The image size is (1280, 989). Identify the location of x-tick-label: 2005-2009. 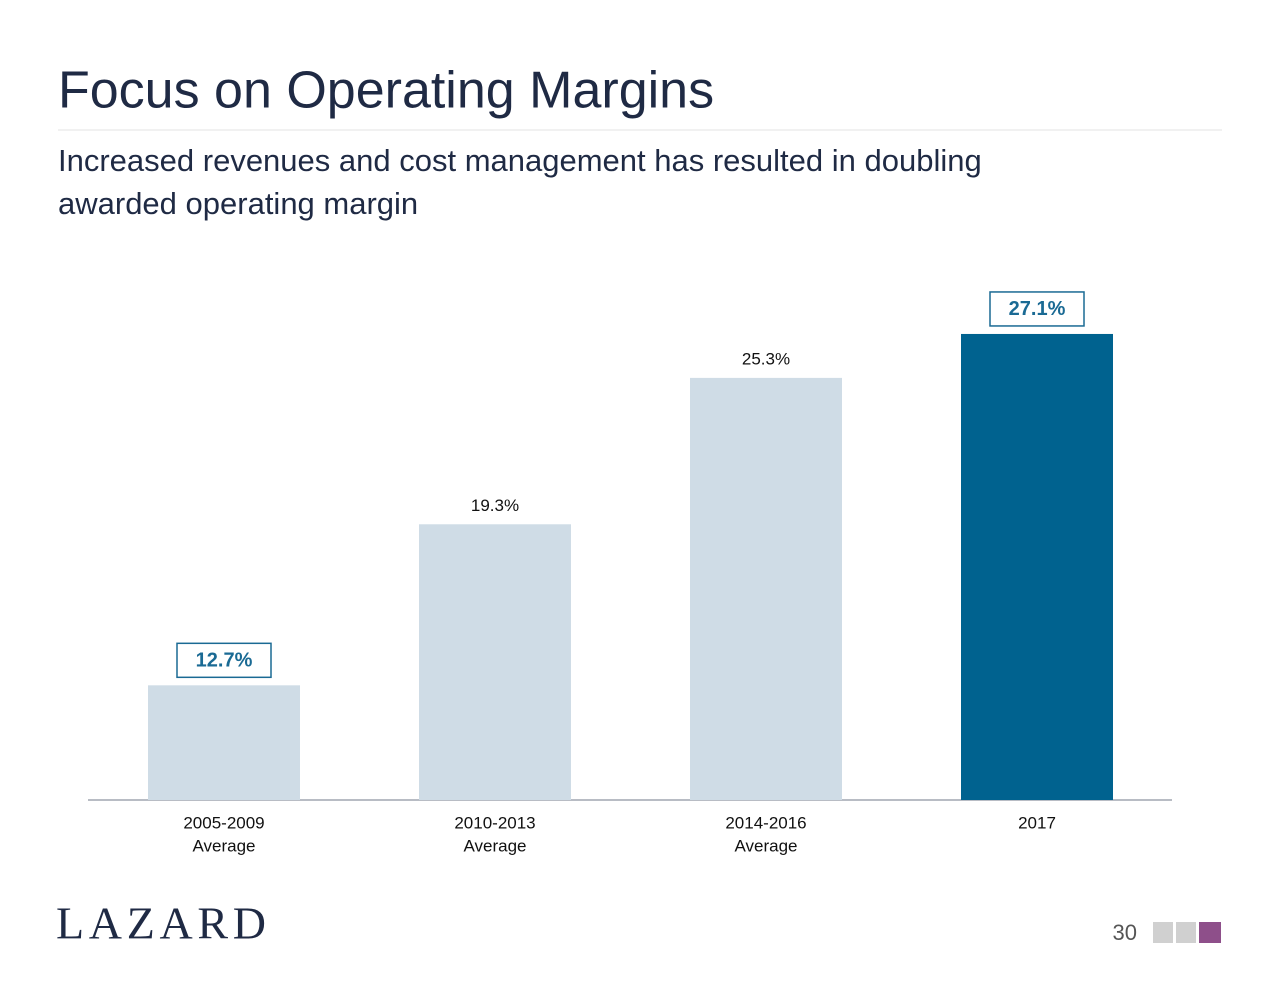
(223, 822).